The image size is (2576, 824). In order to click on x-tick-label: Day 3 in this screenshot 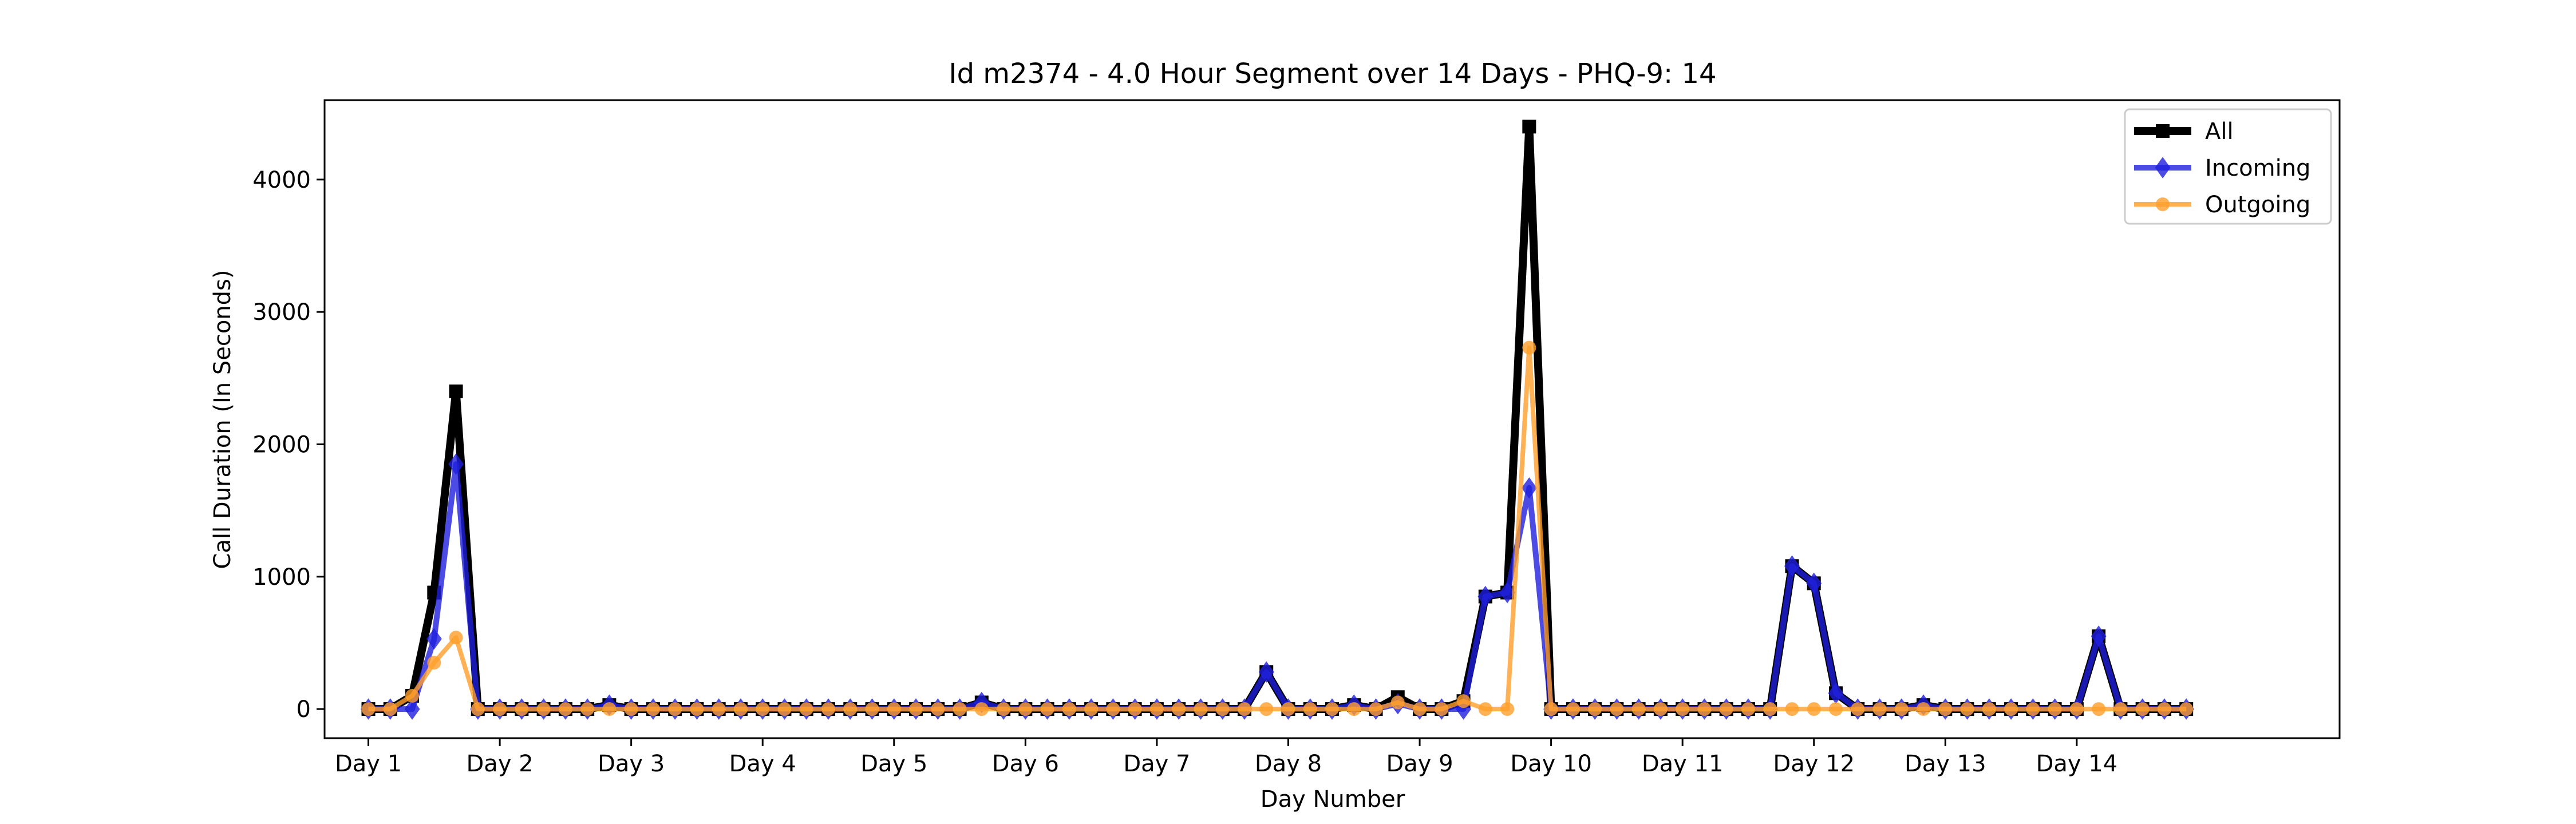, I will do `click(631, 764)`.